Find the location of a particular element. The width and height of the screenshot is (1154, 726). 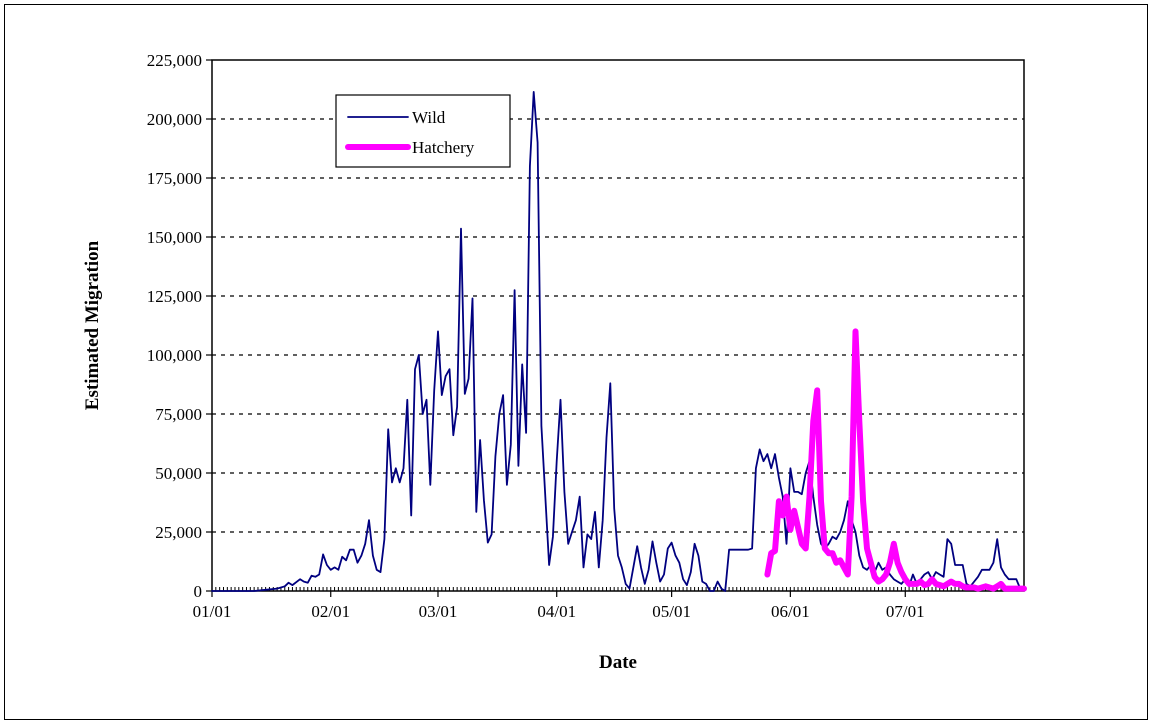

y-tick-label: 175,000 is located at coordinates (174, 178).